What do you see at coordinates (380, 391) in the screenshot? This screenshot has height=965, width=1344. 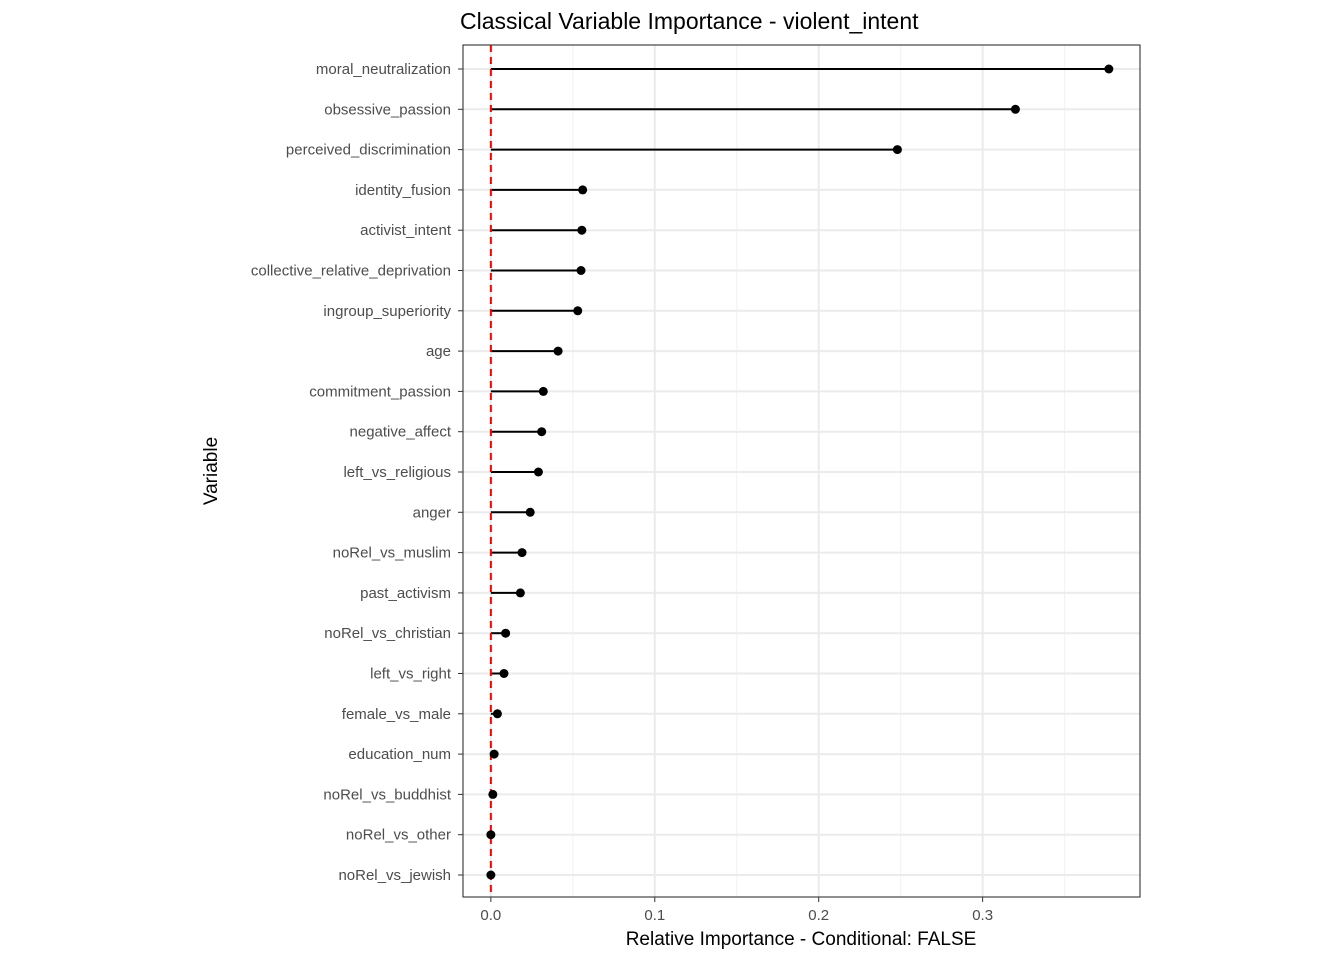 I see `y-tick-label: commitment_passion` at bounding box center [380, 391].